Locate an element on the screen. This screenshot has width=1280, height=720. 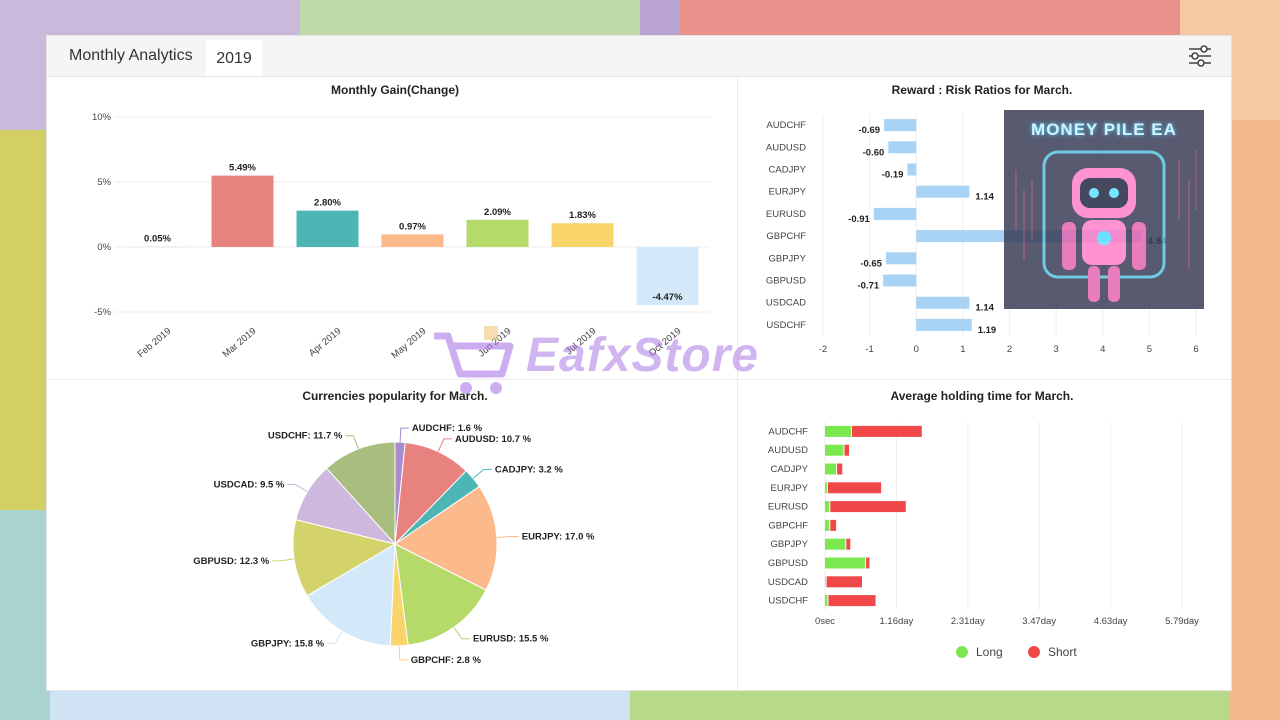
panel-header: Monthly Analytics 2019 is located at coordinates (639, 56).